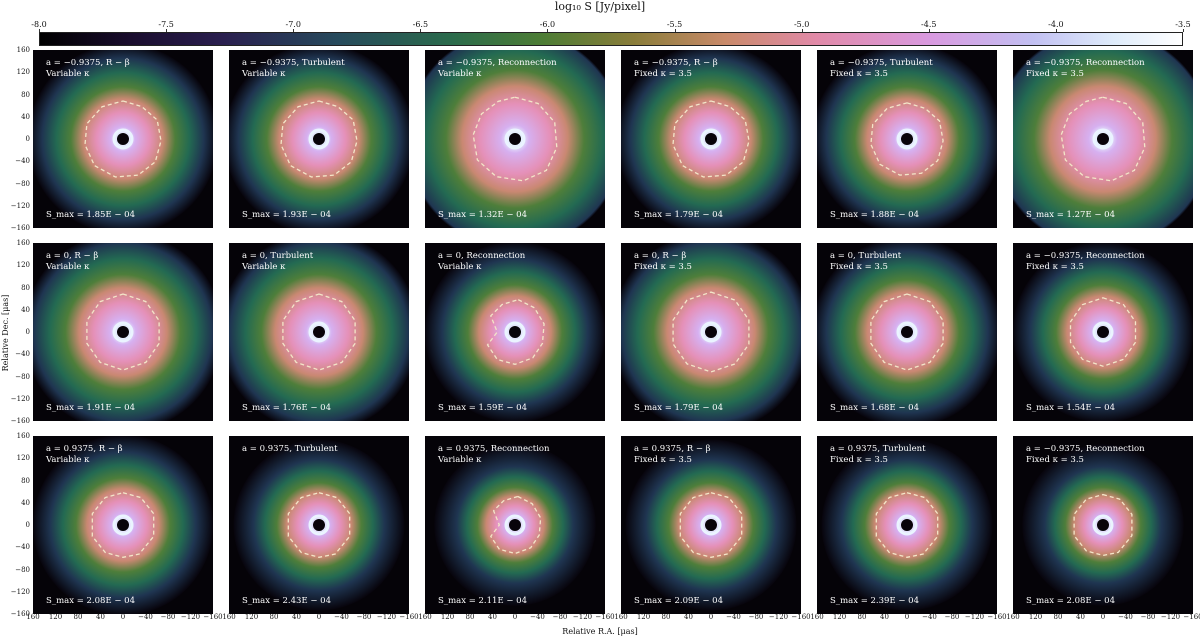  What do you see at coordinates (166, 24) in the screenshot?
I see `colorbar-tick-label: -7.5` at bounding box center [166, 24].